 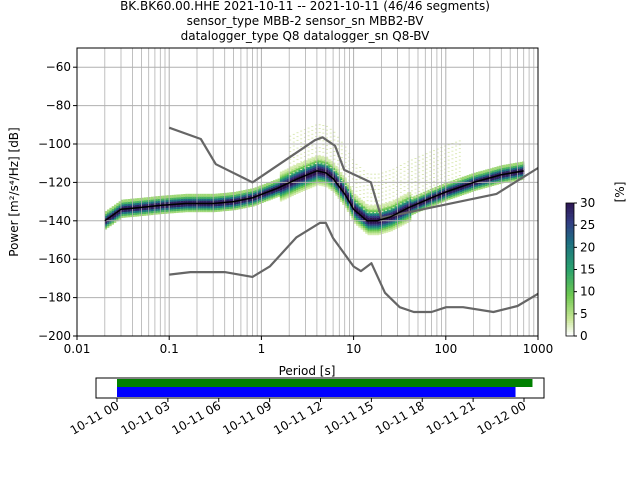 What do you see at coordinates (54, 298) in the screenshot?
I see `y-tick-label: −180` at bounding box center [54, 298].